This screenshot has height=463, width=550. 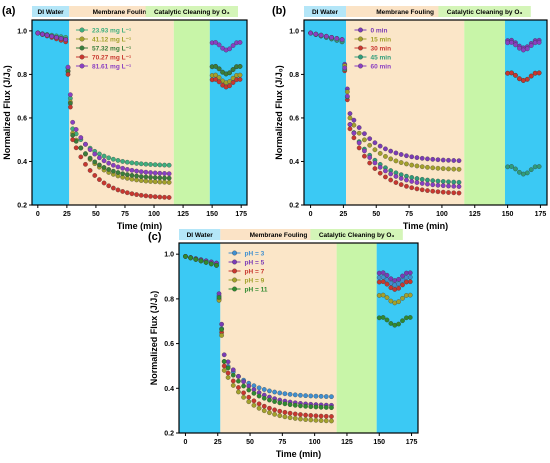 What do you see at coordinates (380, 48) in the screenshot?
I see `legend-label: 30 min` at bounding box center [380, 48].